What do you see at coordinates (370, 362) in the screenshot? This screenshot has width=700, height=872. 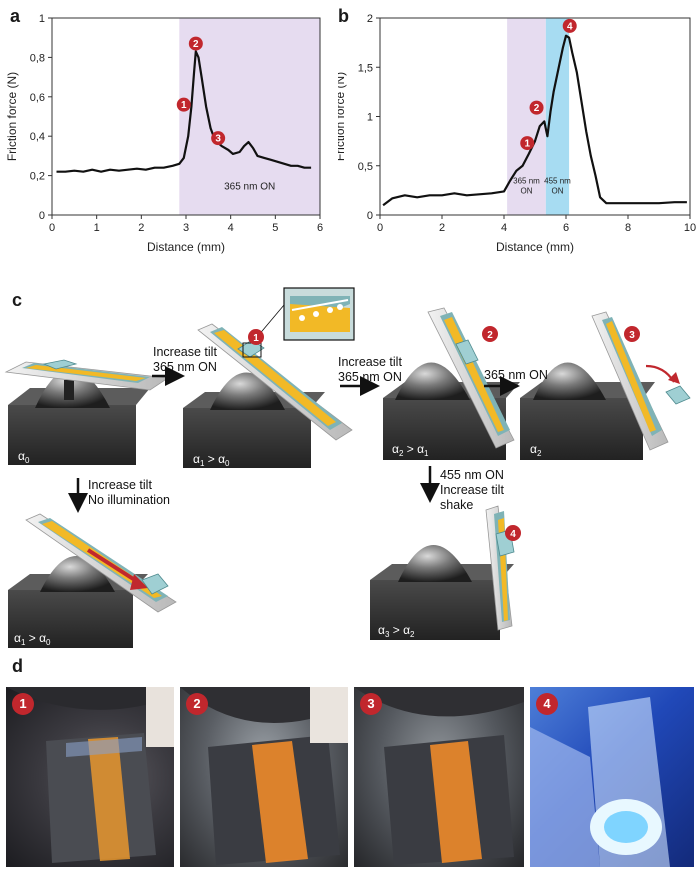 I see `arrow-step2-line1: Increase tilt` at bounding box center [370, 362].